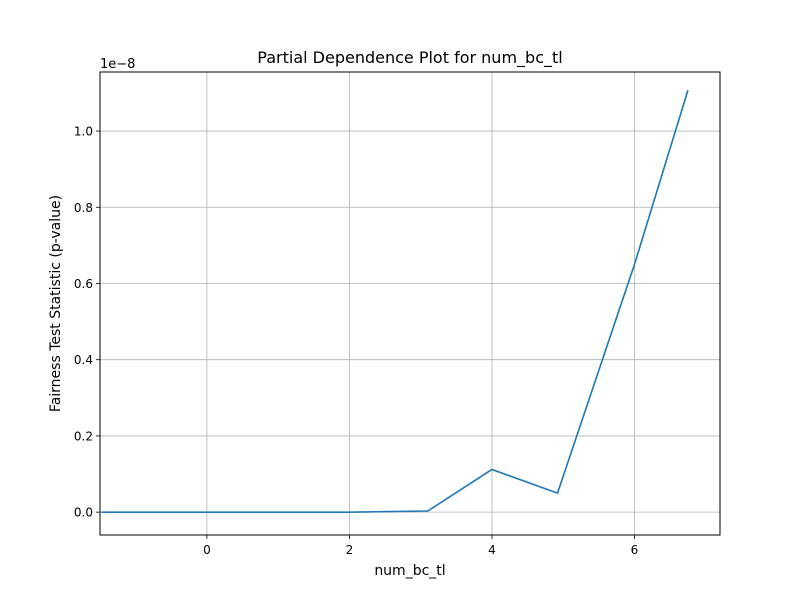 The width and height of the screenshot is (800, 600). Describe the element at coordinates (83, 513) in the screenshot. I see `y-tick-label: 0.0` at that location.